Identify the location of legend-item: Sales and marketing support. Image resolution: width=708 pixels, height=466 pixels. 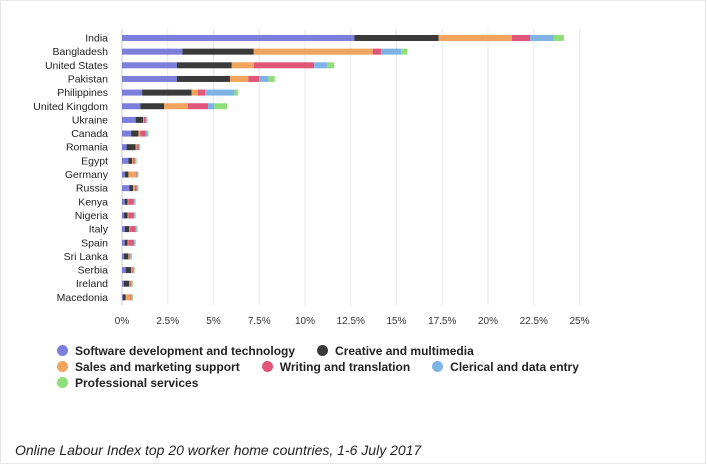
(148, 366).